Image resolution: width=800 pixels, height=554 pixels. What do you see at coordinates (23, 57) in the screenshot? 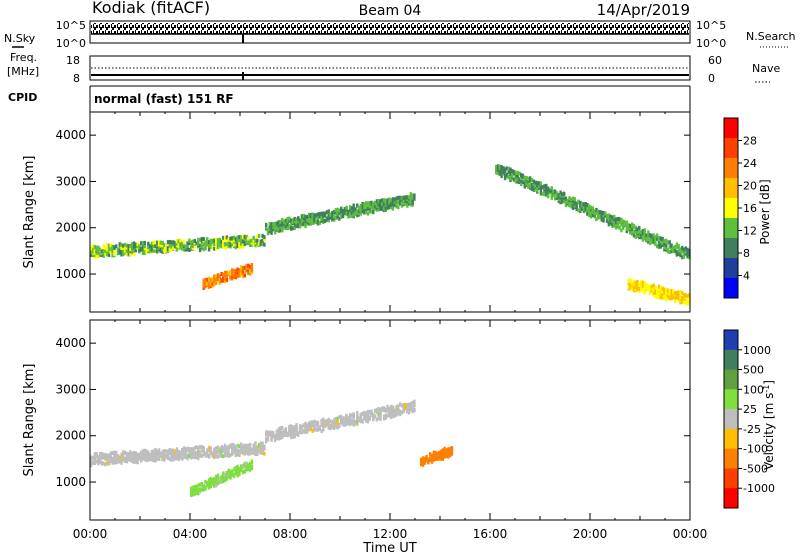
I see `freq-label: Freq.` at bounding box center [23, 57].